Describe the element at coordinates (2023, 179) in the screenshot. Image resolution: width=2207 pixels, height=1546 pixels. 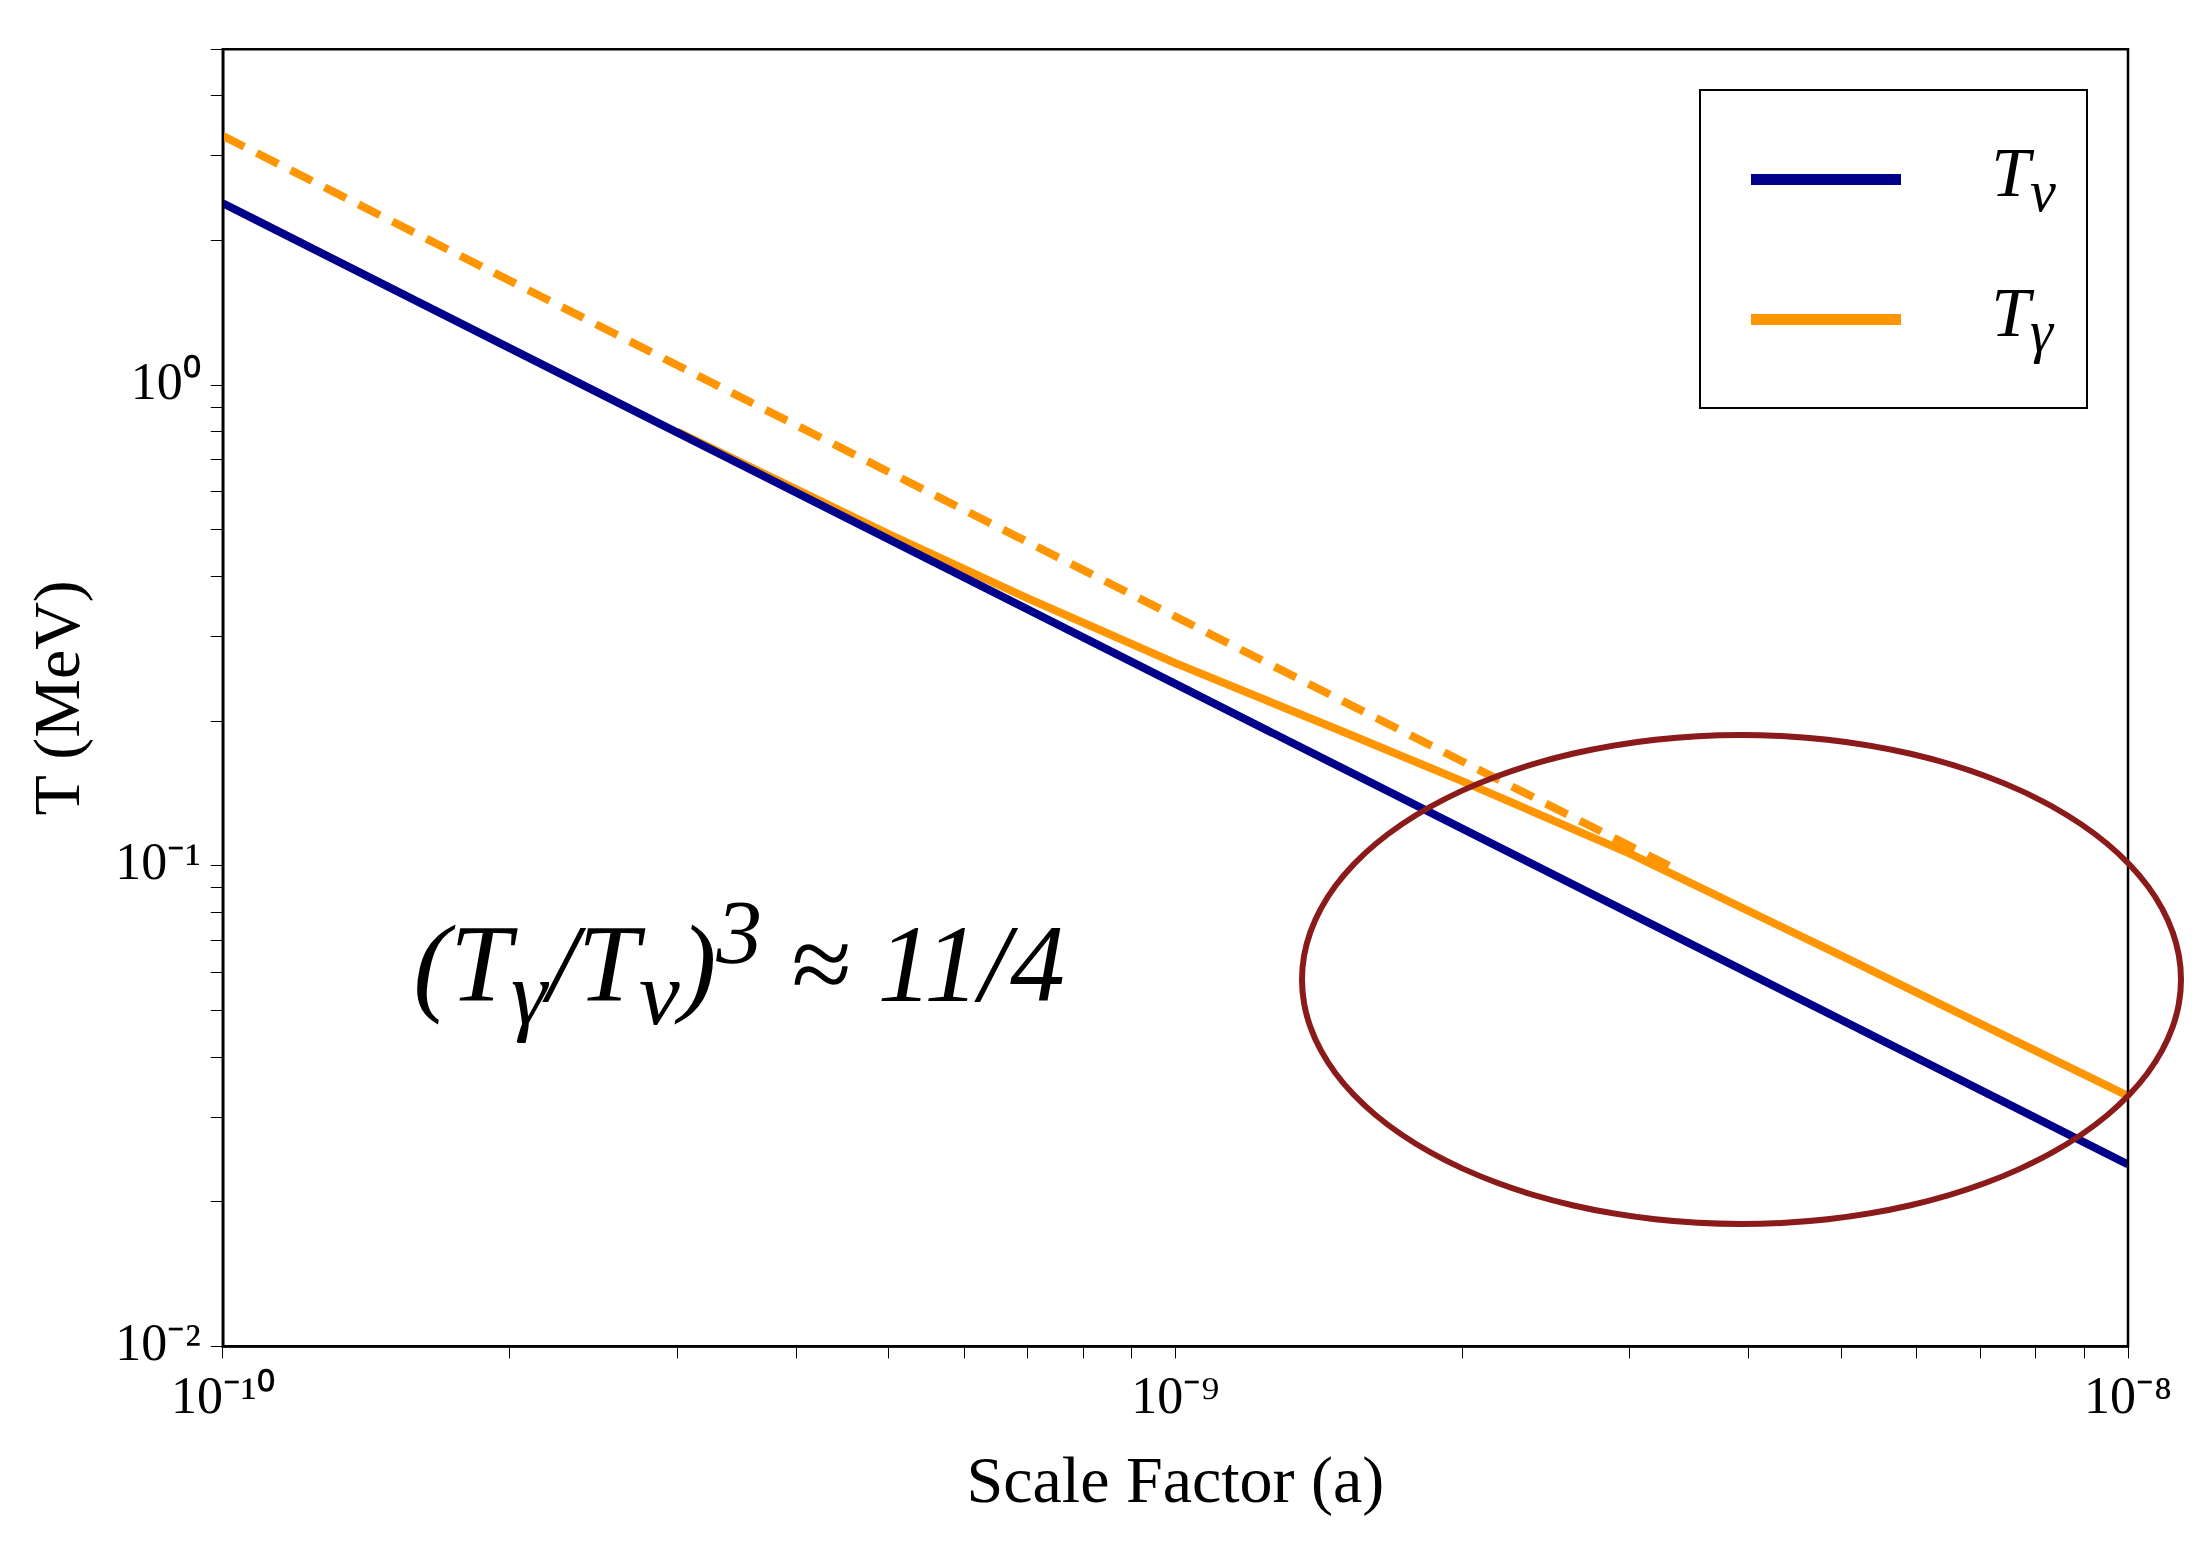
I see `legend-label: T$_{ν}$` at that location.